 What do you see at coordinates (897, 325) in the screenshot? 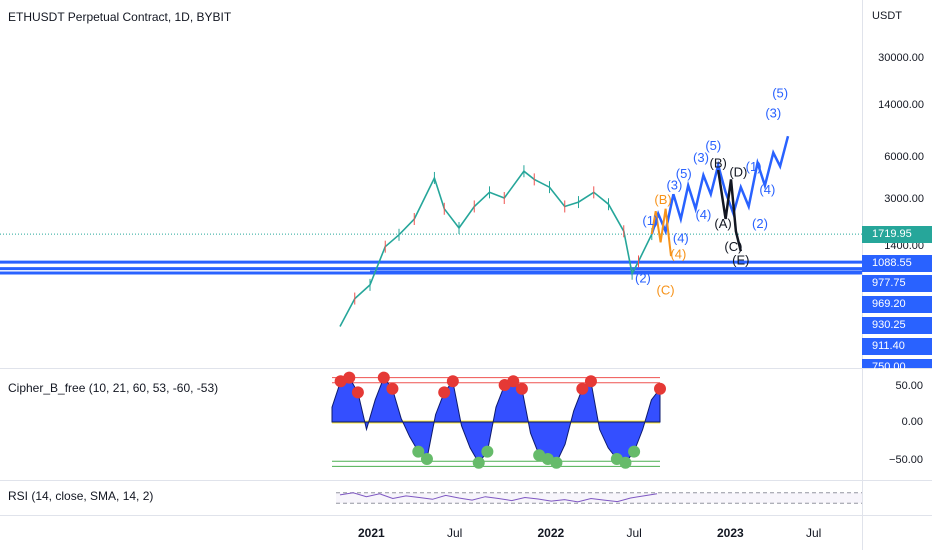
I see `price-level-label: 930.25` at bounding box center [897, 325].